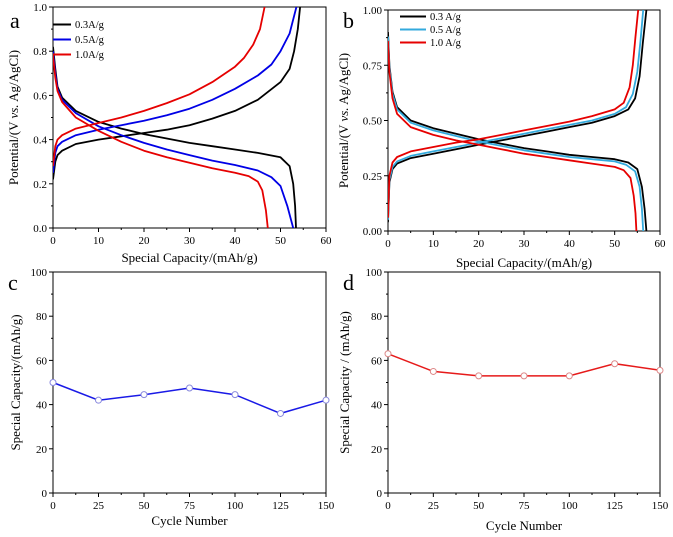  What do you see at coordinates (236, 241) in the screenshot?
I see `x-tick-label: 40` at bounding box center [236, 241].